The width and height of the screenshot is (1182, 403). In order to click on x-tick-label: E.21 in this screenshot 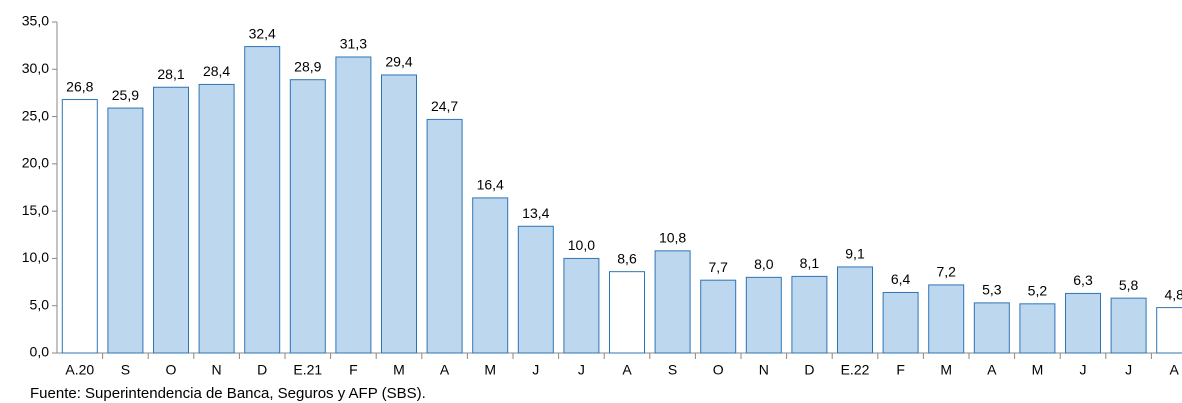, I will do `click(307, 370)`.